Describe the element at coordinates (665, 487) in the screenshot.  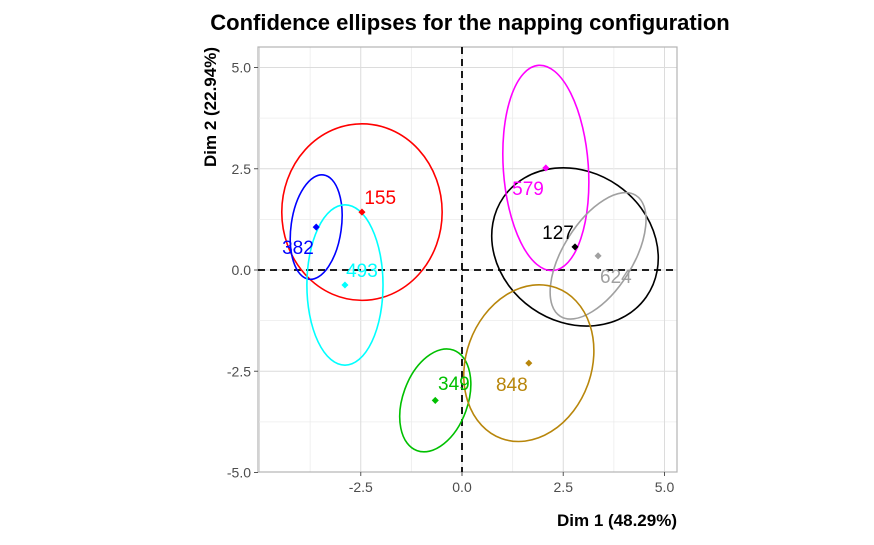
I see `x-tick-label: 5.0` at that location.